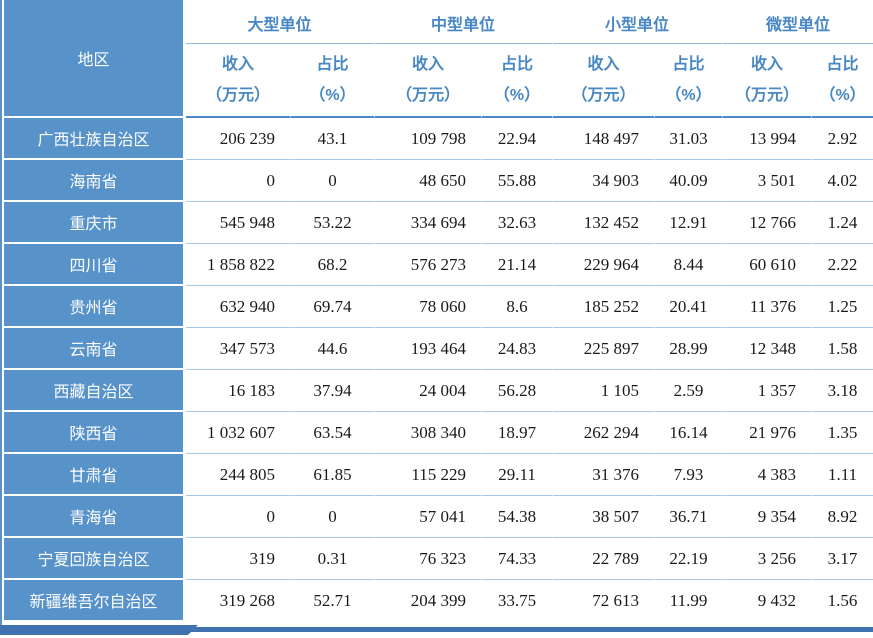  I want to click on share-micro-cell: 1.24, so click(842, 223).